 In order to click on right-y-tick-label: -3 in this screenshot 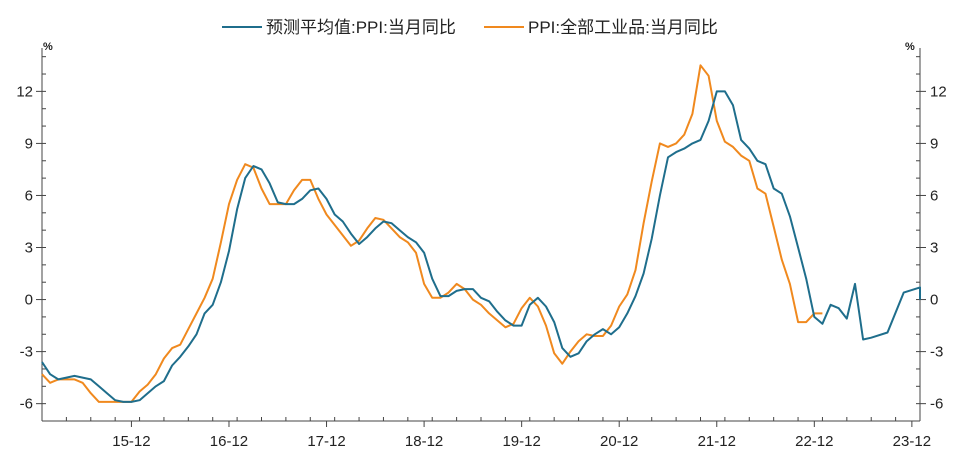, I will do `click(936, 352)`.